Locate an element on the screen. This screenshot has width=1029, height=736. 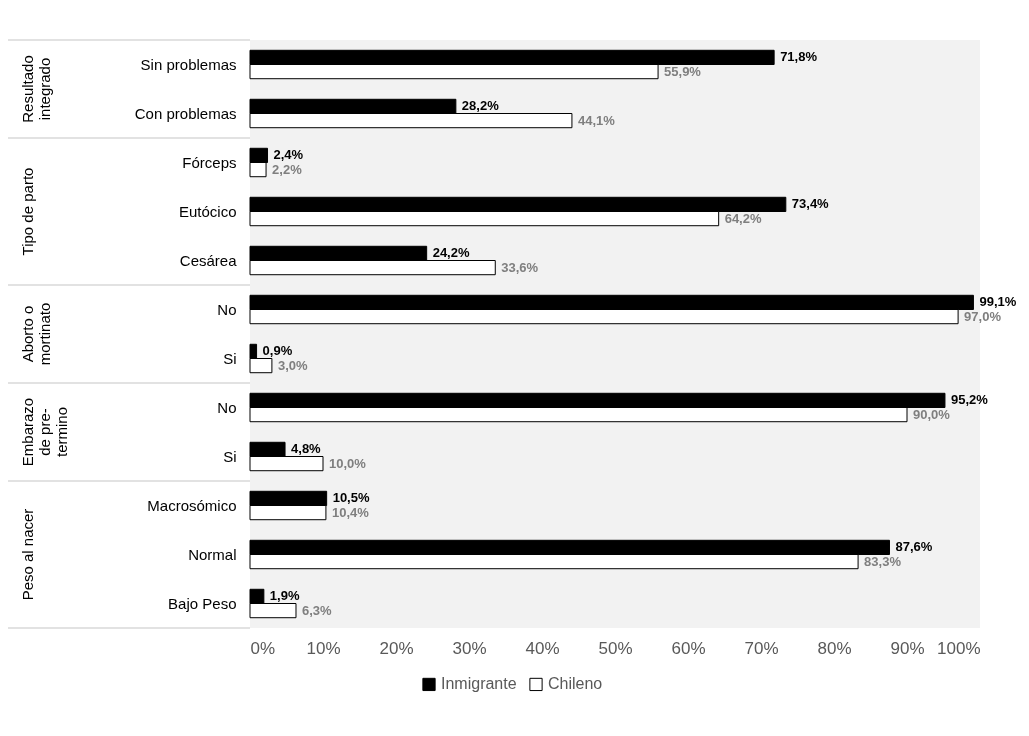
x-tick-label: 20% is located at coordinates (396, 648).